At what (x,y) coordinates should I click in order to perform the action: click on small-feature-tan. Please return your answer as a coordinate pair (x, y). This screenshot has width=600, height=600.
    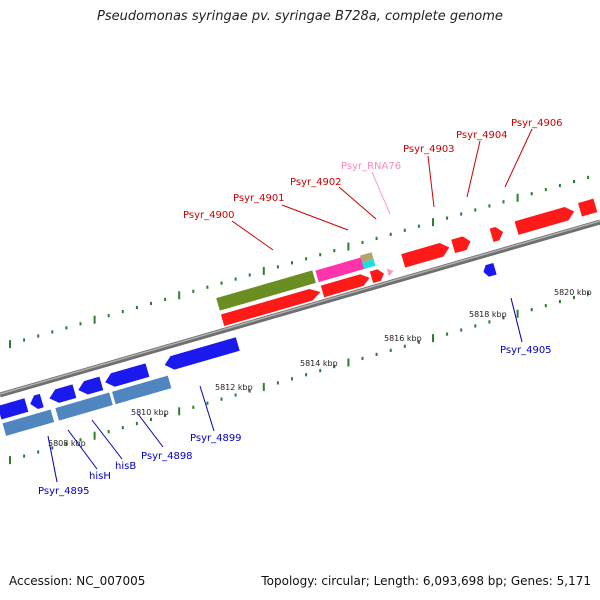
    Looking at the image, I should click on (367, 257).